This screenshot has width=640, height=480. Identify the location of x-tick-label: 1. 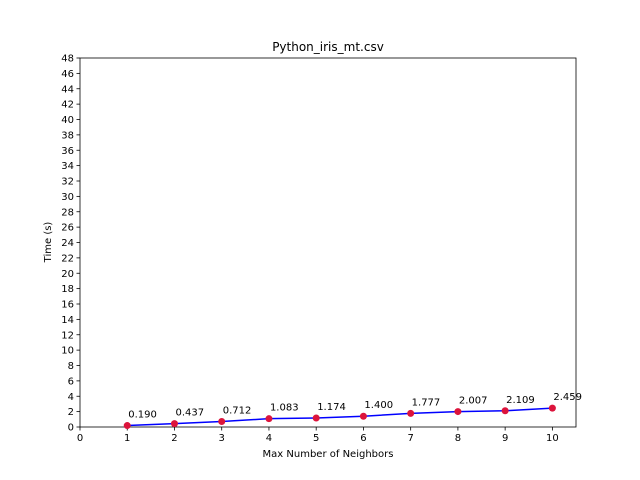
(127, 438).